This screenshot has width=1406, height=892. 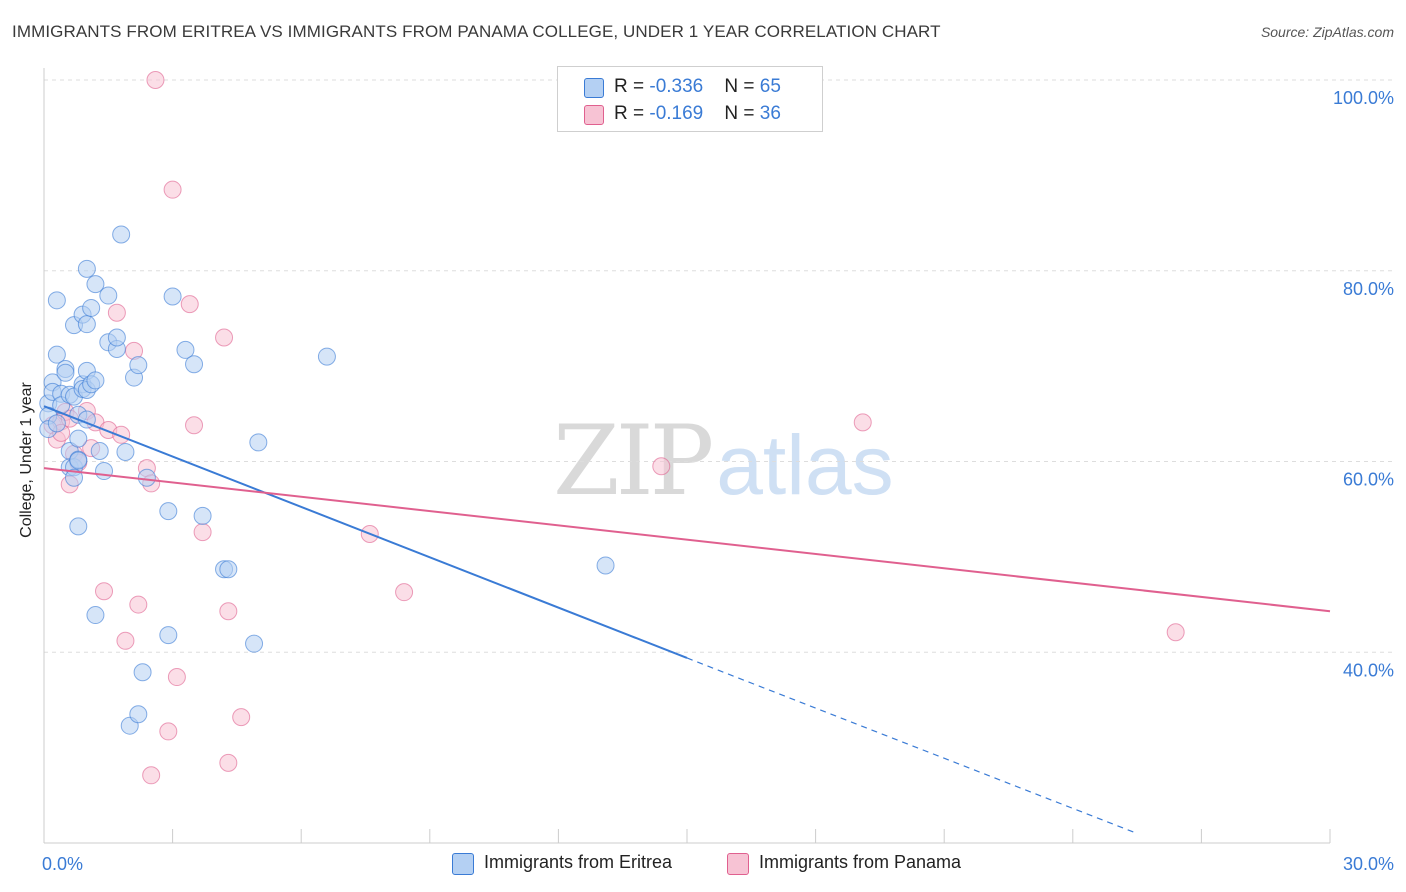 I want to click on panama-legend-swatch, so click(x=738, y=864).